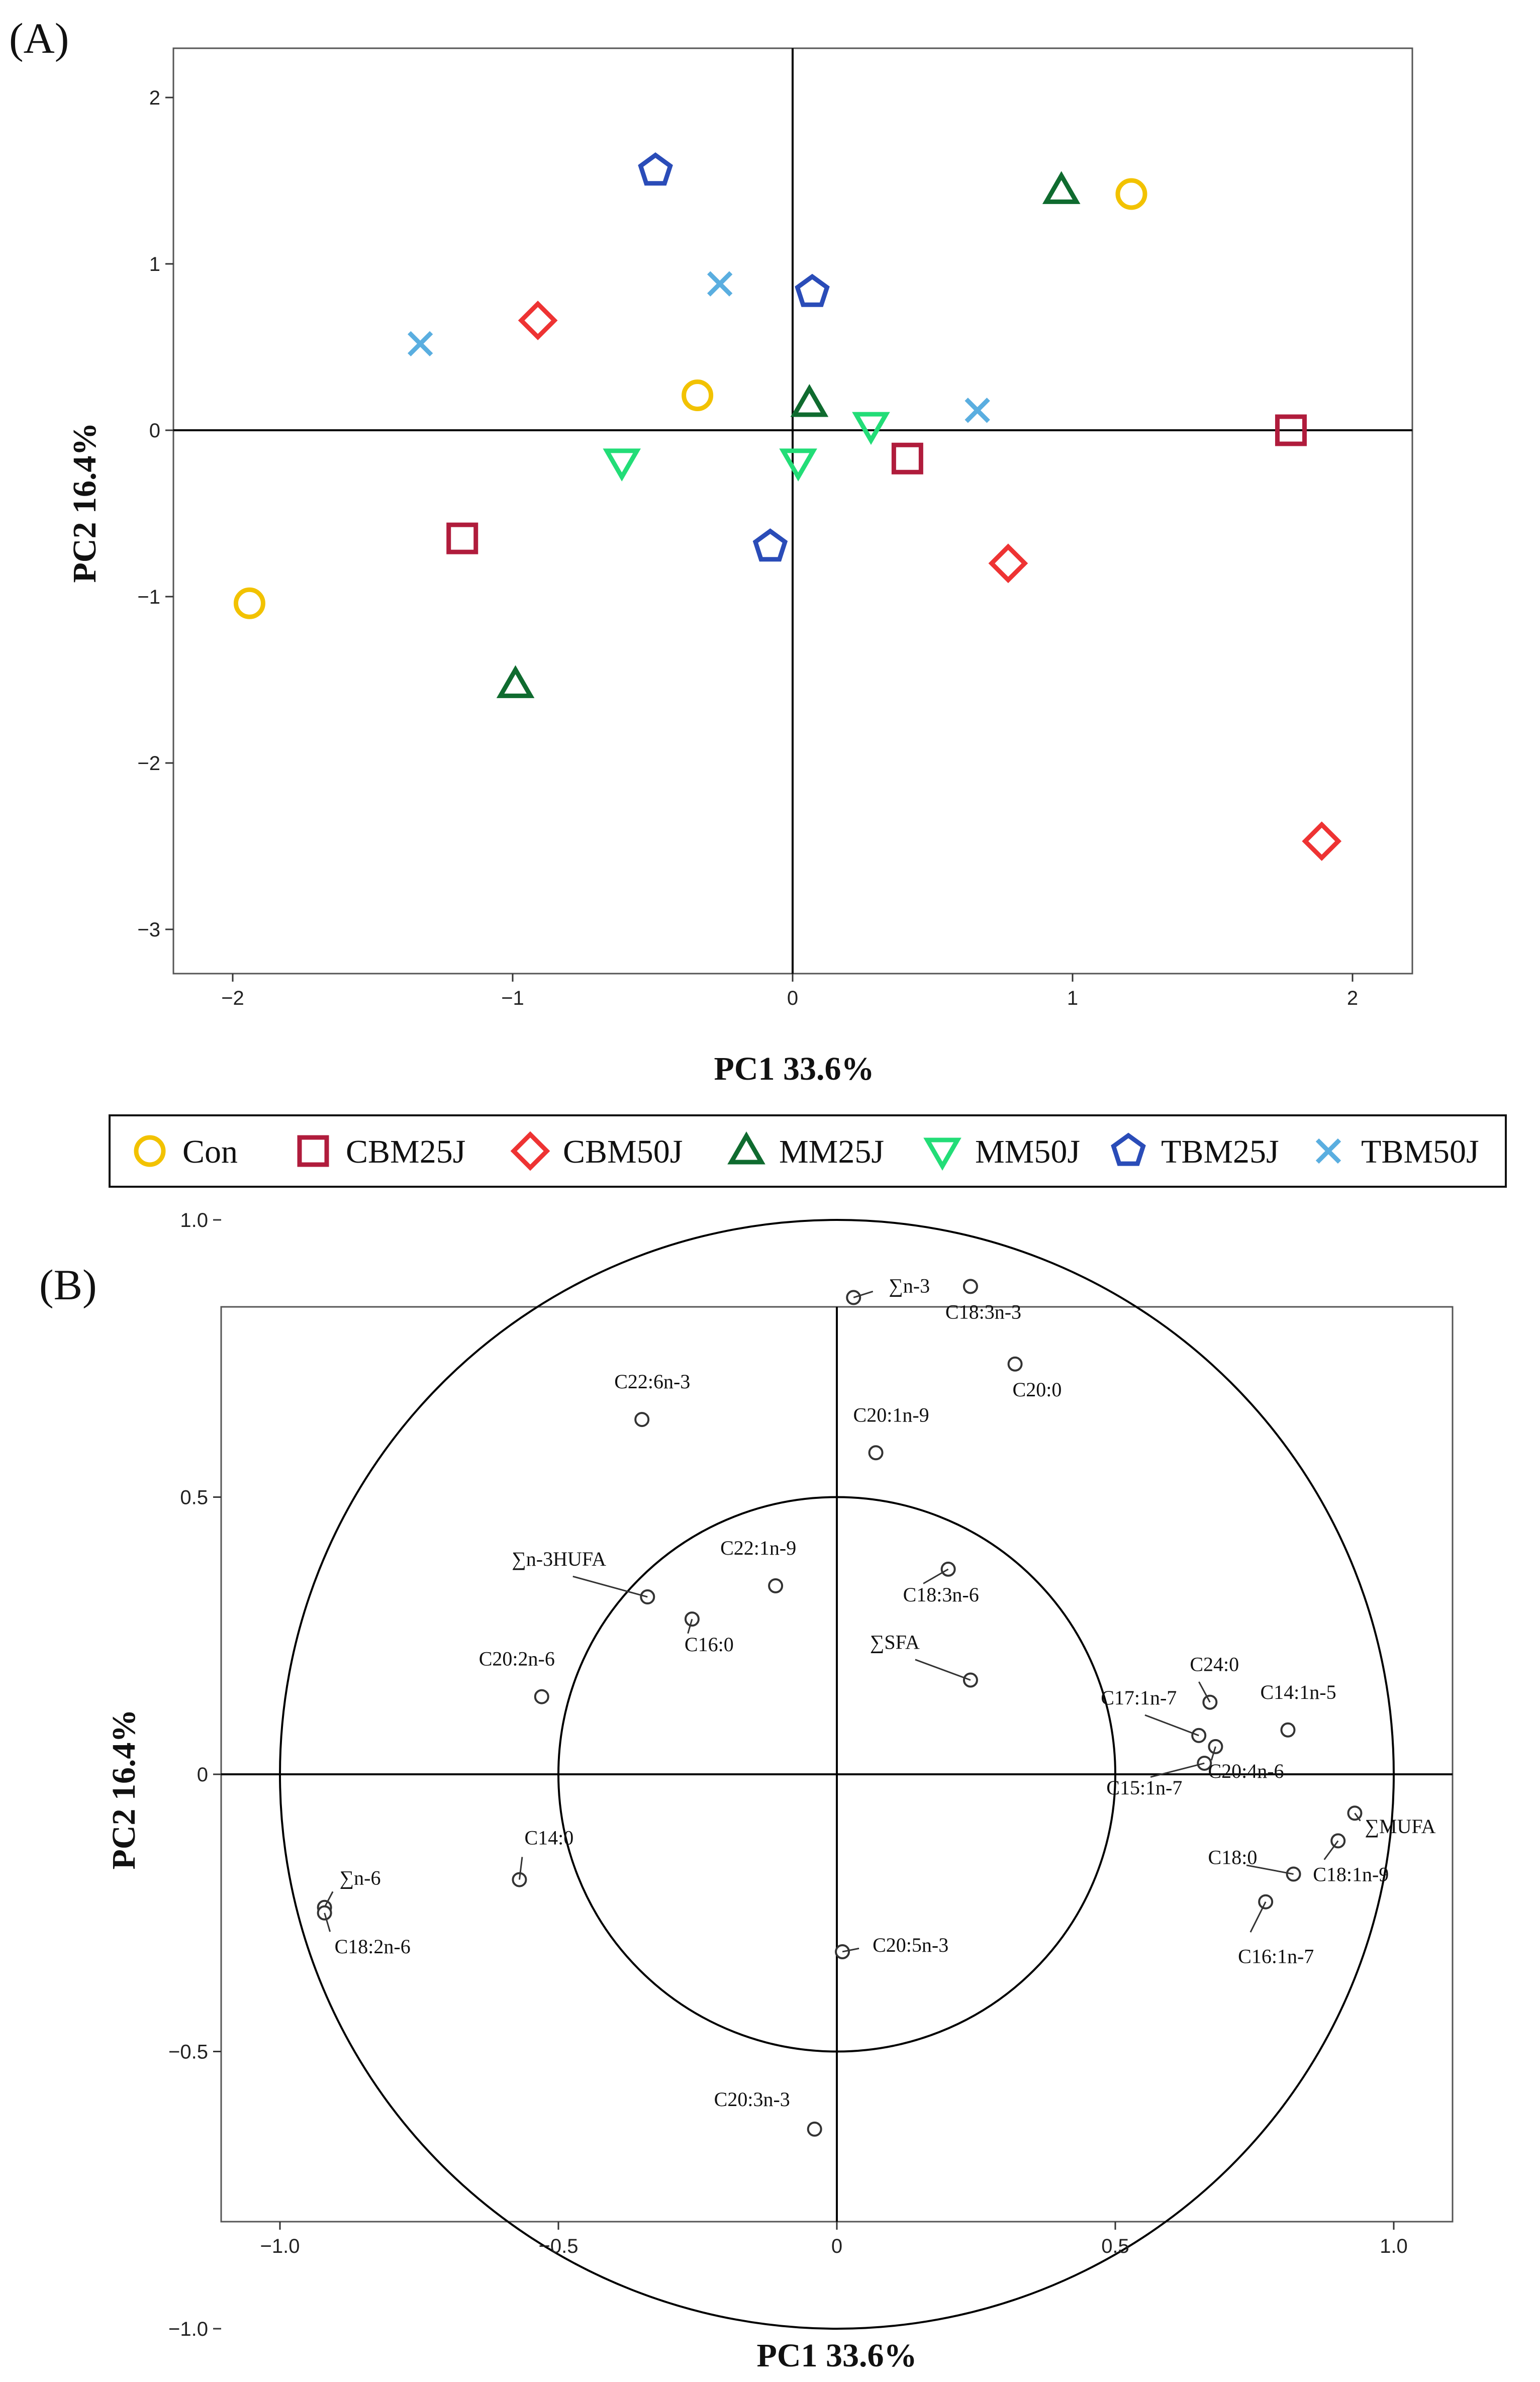 Image resolution: width=1540 pixels, height=2382 pixels. I want to click on y-tick-label: 0.5, so click(194, 1498).